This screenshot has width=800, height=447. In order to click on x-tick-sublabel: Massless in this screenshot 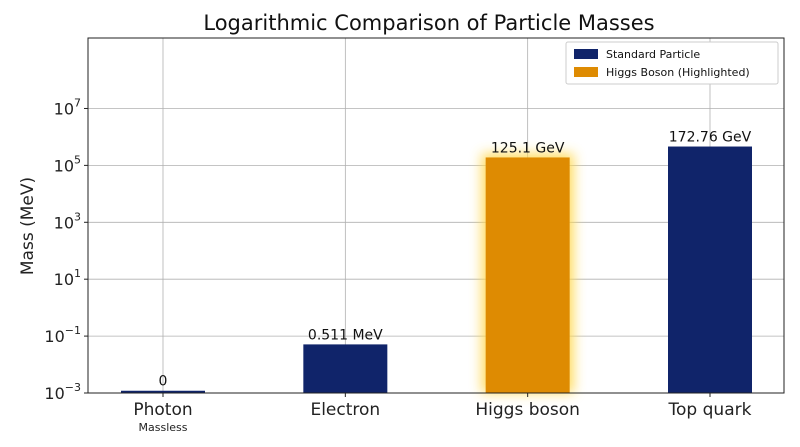, I will do `click(163, 427)`.